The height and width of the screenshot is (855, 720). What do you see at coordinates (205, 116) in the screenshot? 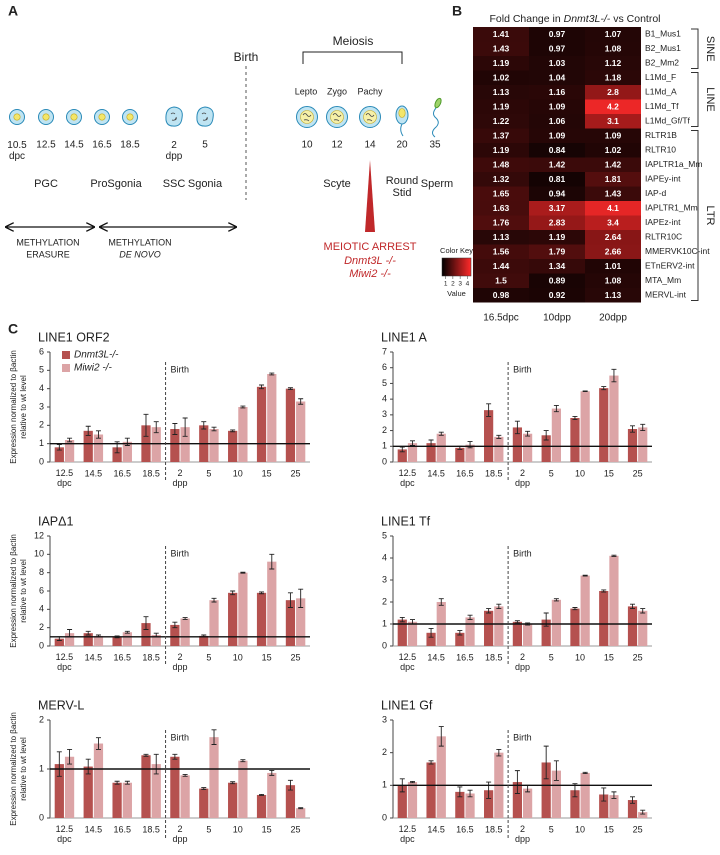
I see `cell` at bounding box center [205, 116].